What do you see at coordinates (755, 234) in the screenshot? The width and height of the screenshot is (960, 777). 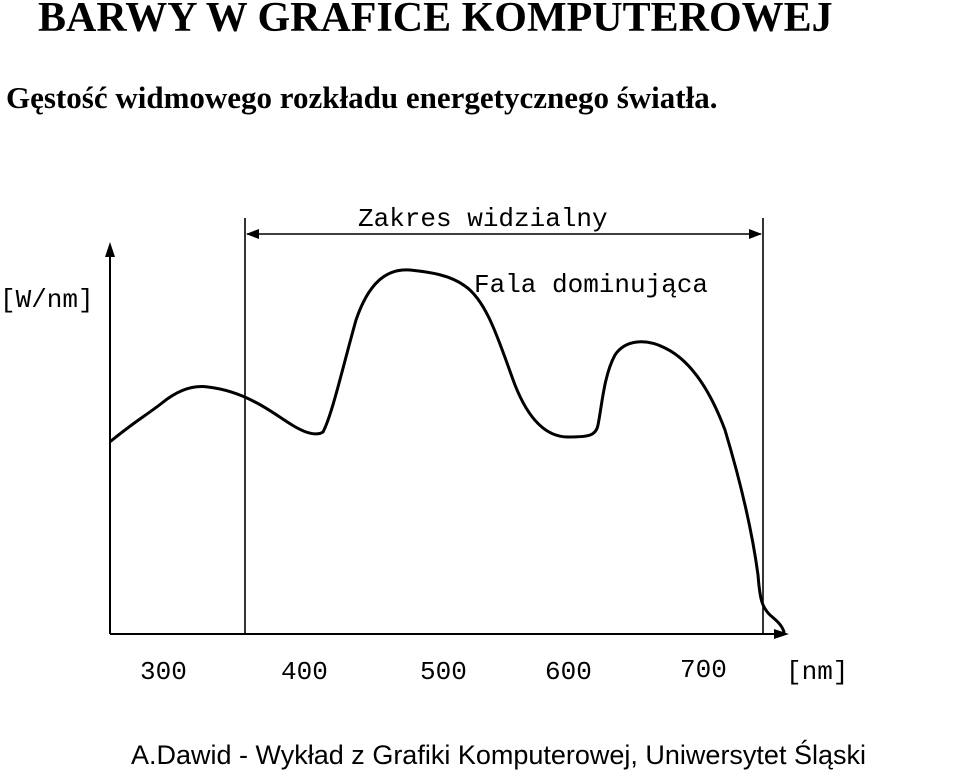 I see `visible-range-right-arrow-icon` at bounding box center [755, 234].